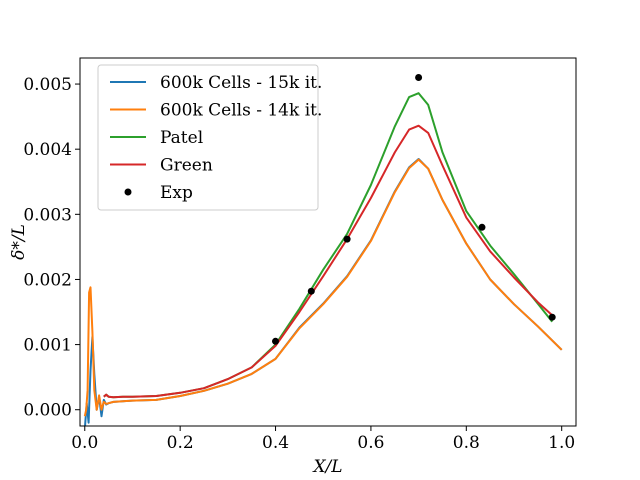 This screenshot has height=480, width=640. Describe the element at coordinates (370, 443) in the screenshot. I see `x-tick-label: 0.6` at that location.